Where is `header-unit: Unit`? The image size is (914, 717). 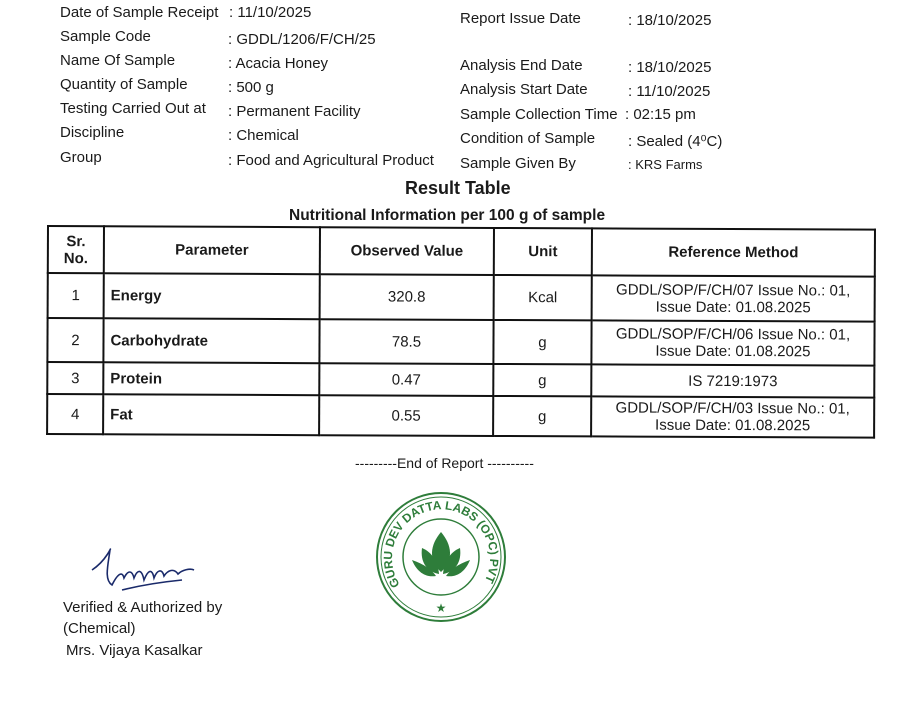 header-unit: Unit is located at coordinates (542, 251).